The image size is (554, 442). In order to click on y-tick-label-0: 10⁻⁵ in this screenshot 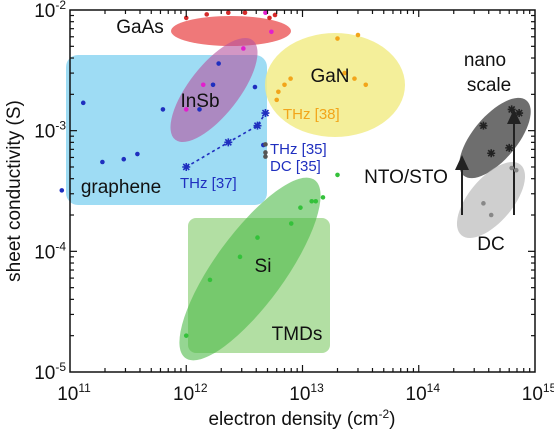, I will do `click(50, 372)`.